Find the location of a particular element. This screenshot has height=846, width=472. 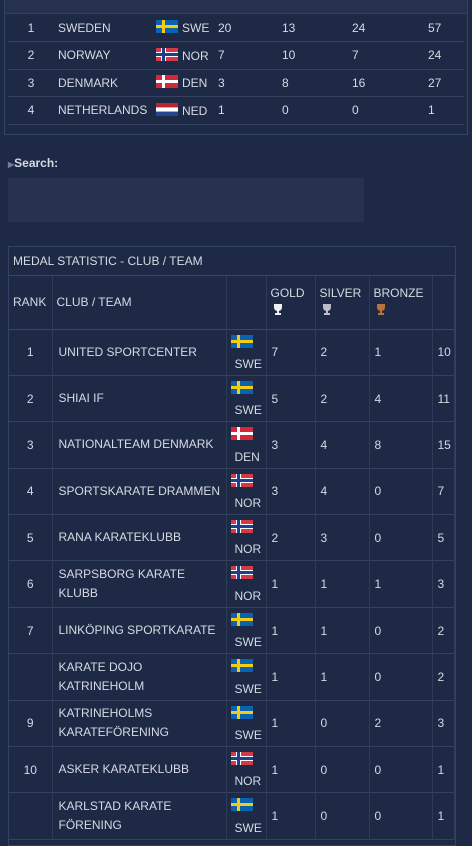

bronze: 2 is located at coordinates (401, 723).